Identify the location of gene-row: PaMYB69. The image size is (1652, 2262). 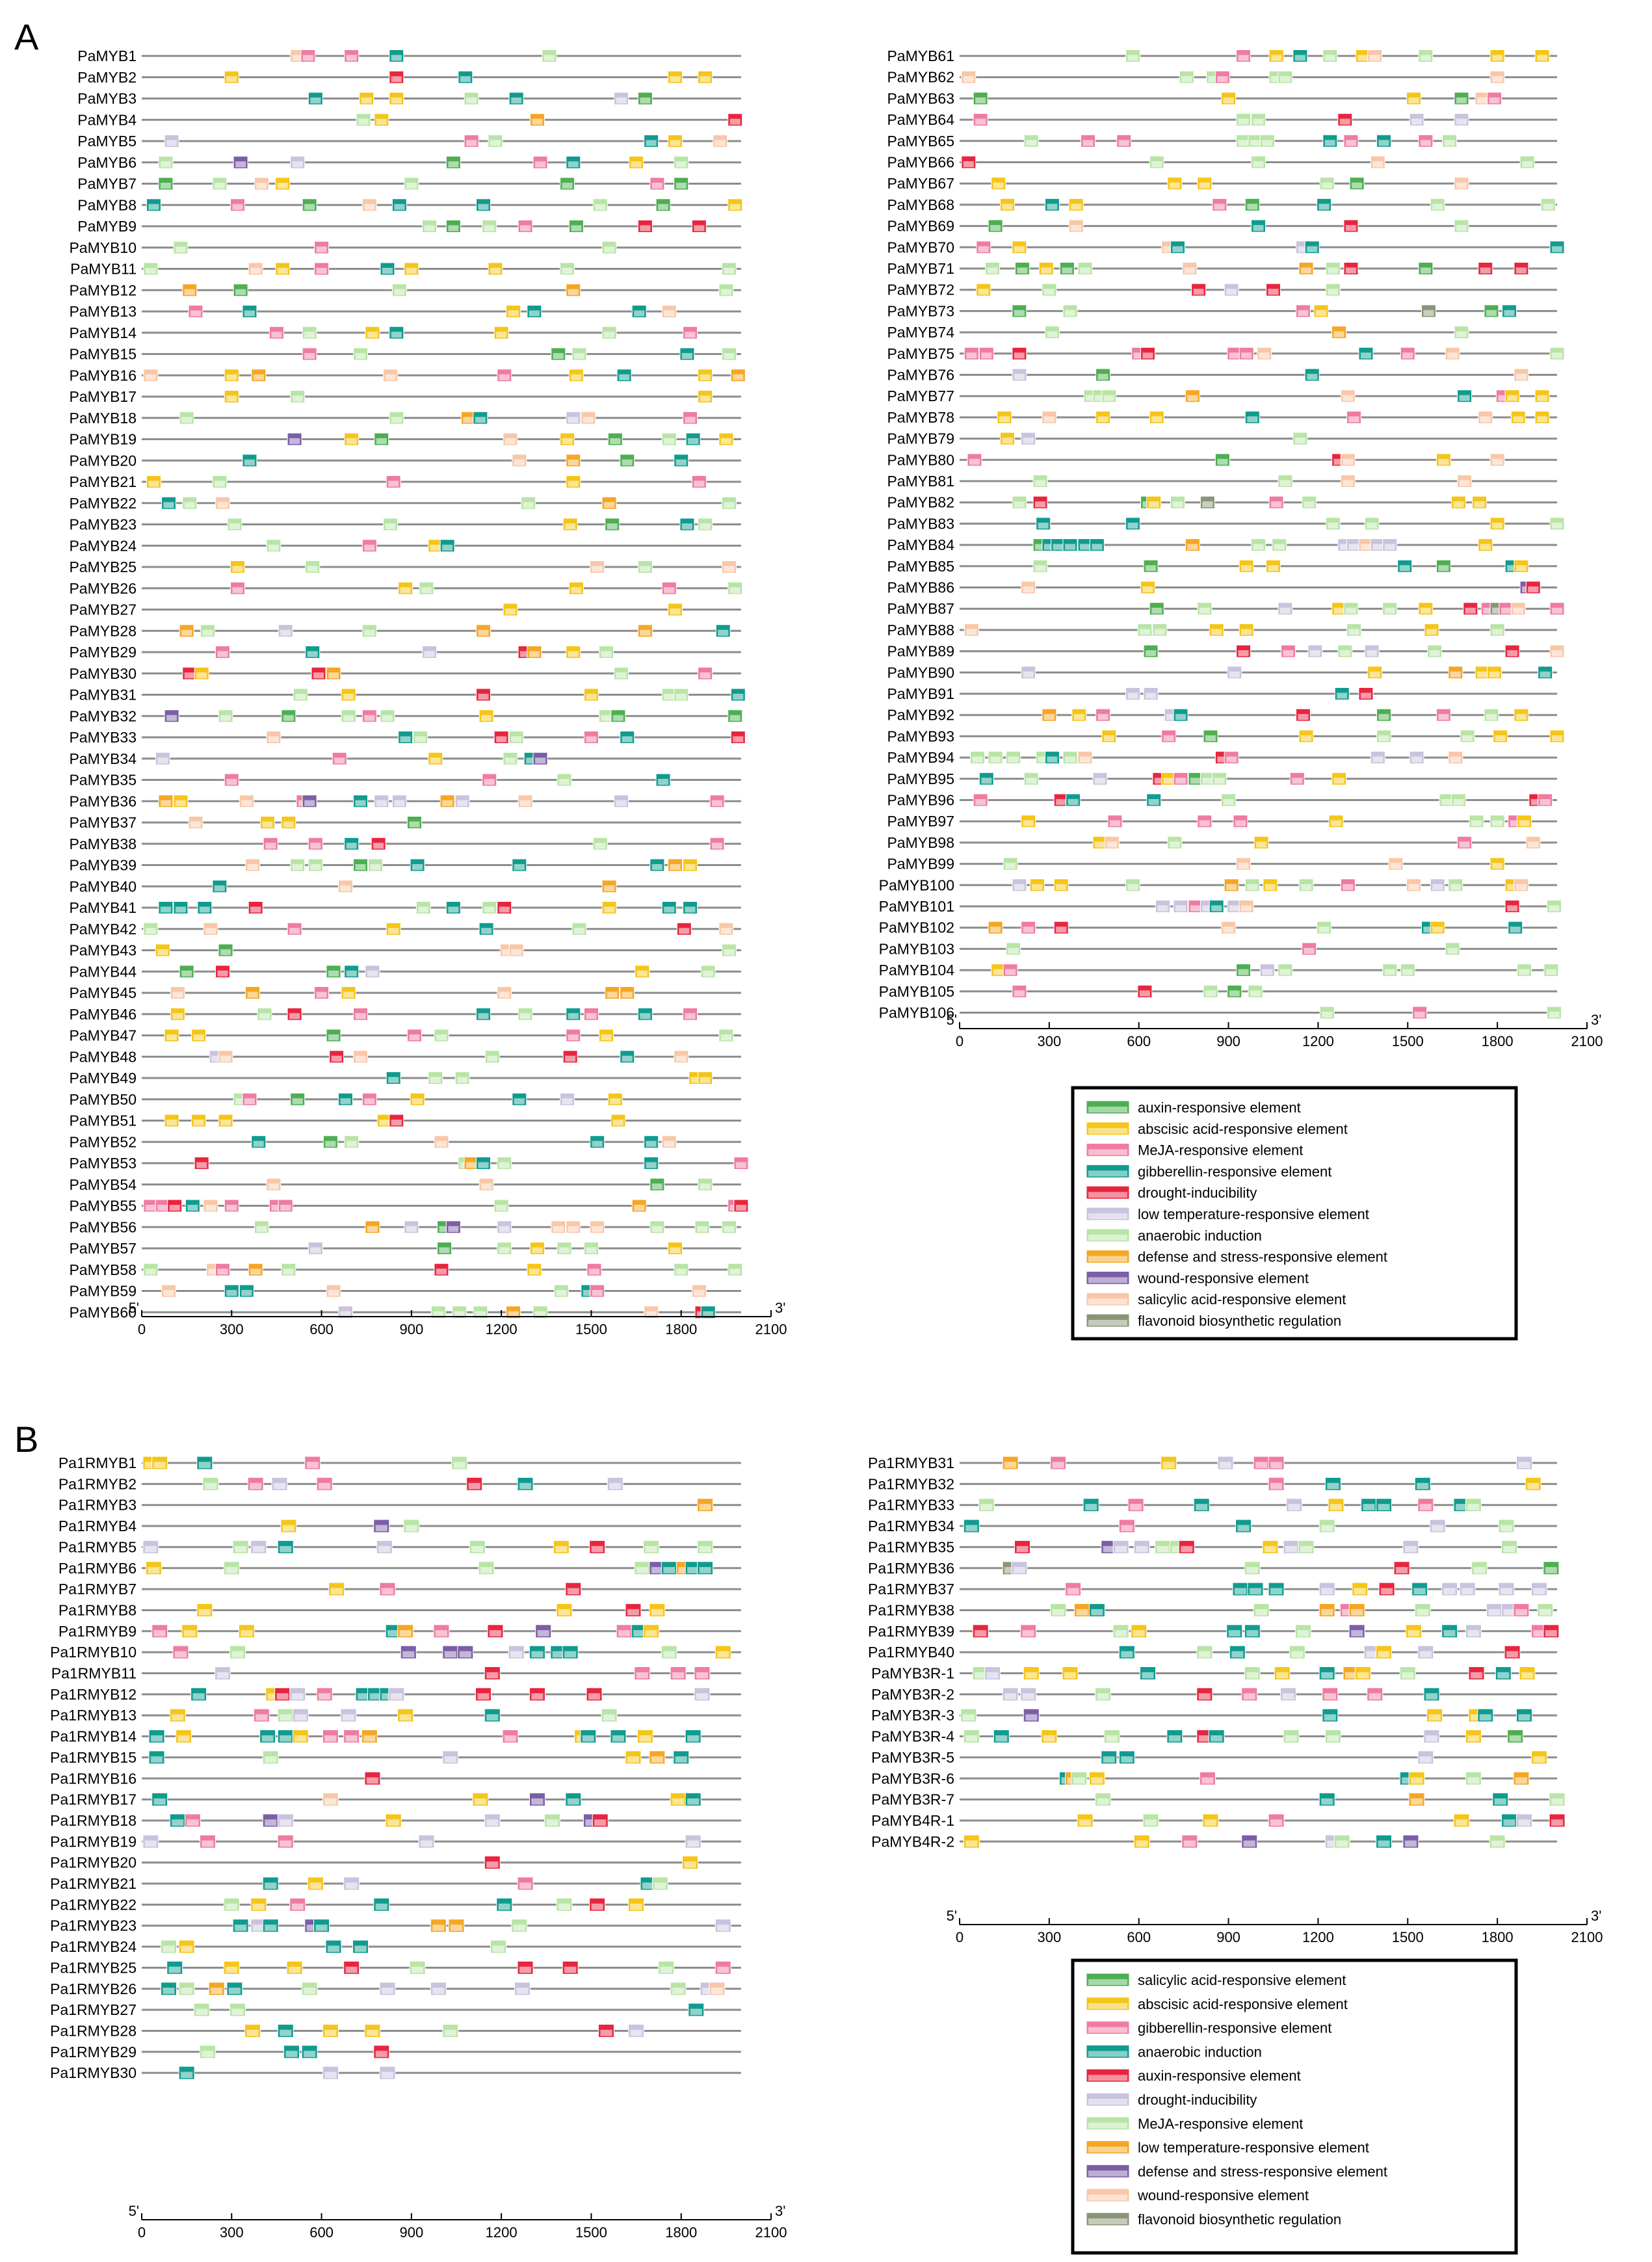
(1222, 226).